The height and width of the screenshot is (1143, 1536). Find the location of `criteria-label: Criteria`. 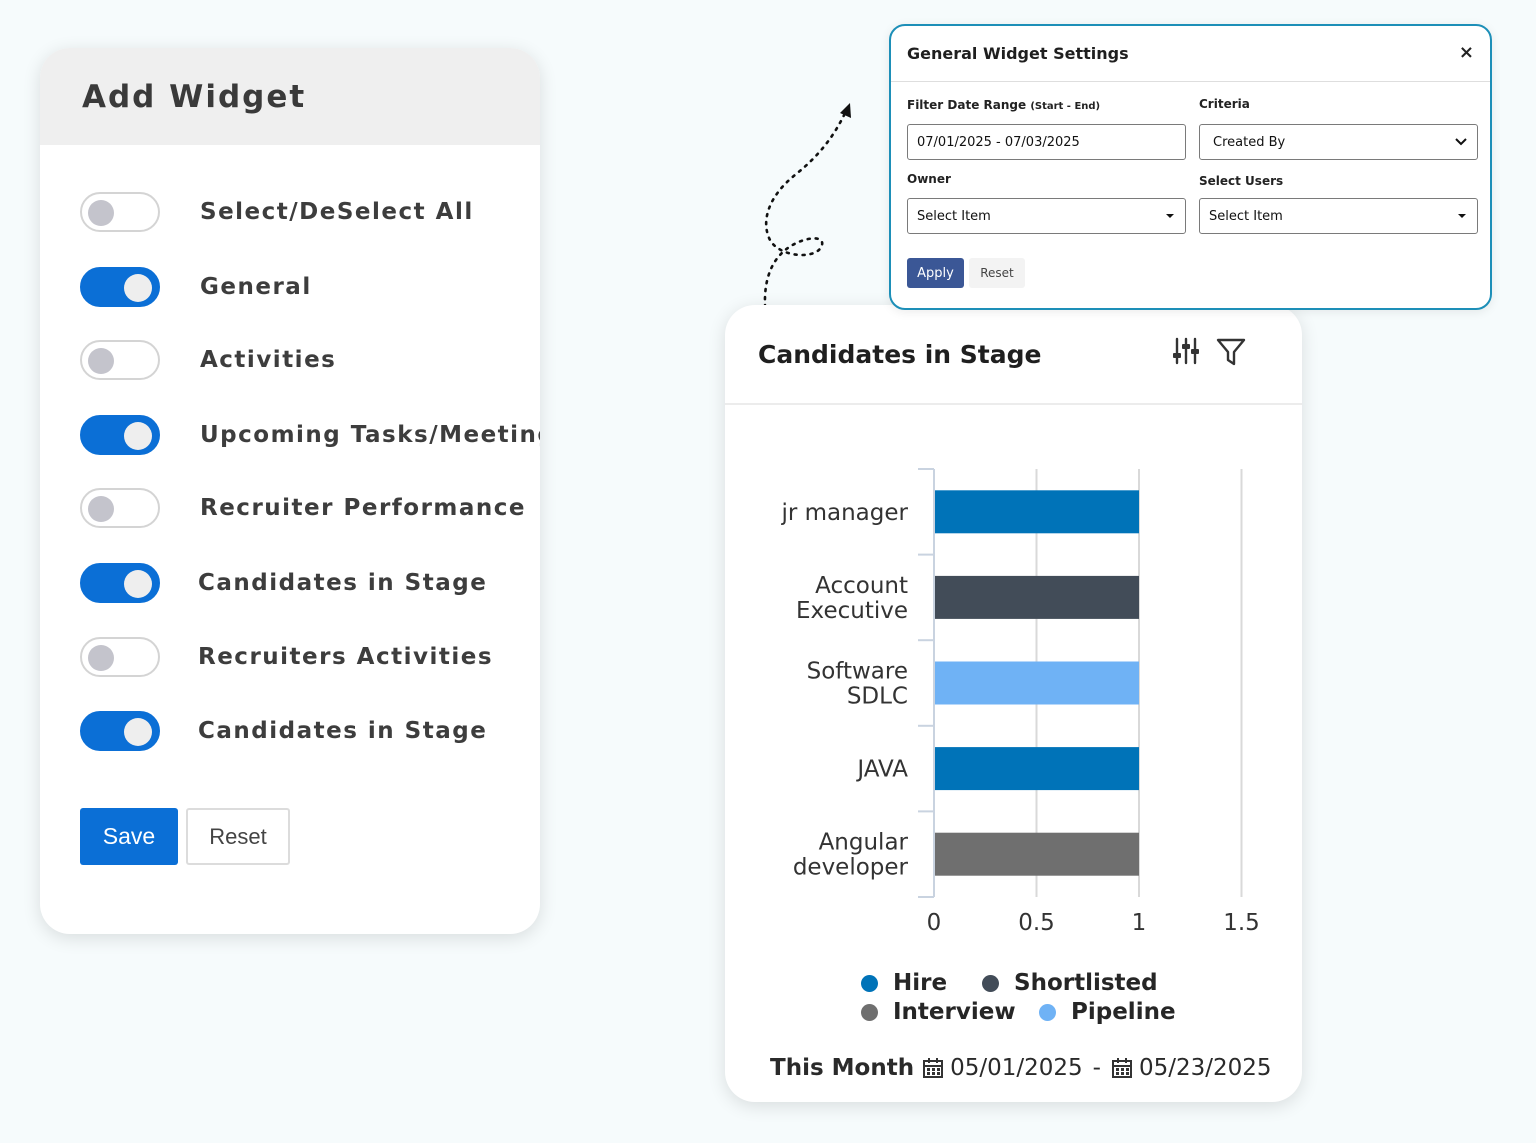

criteria-label: Criteria is located at coordinates (1224, 104).